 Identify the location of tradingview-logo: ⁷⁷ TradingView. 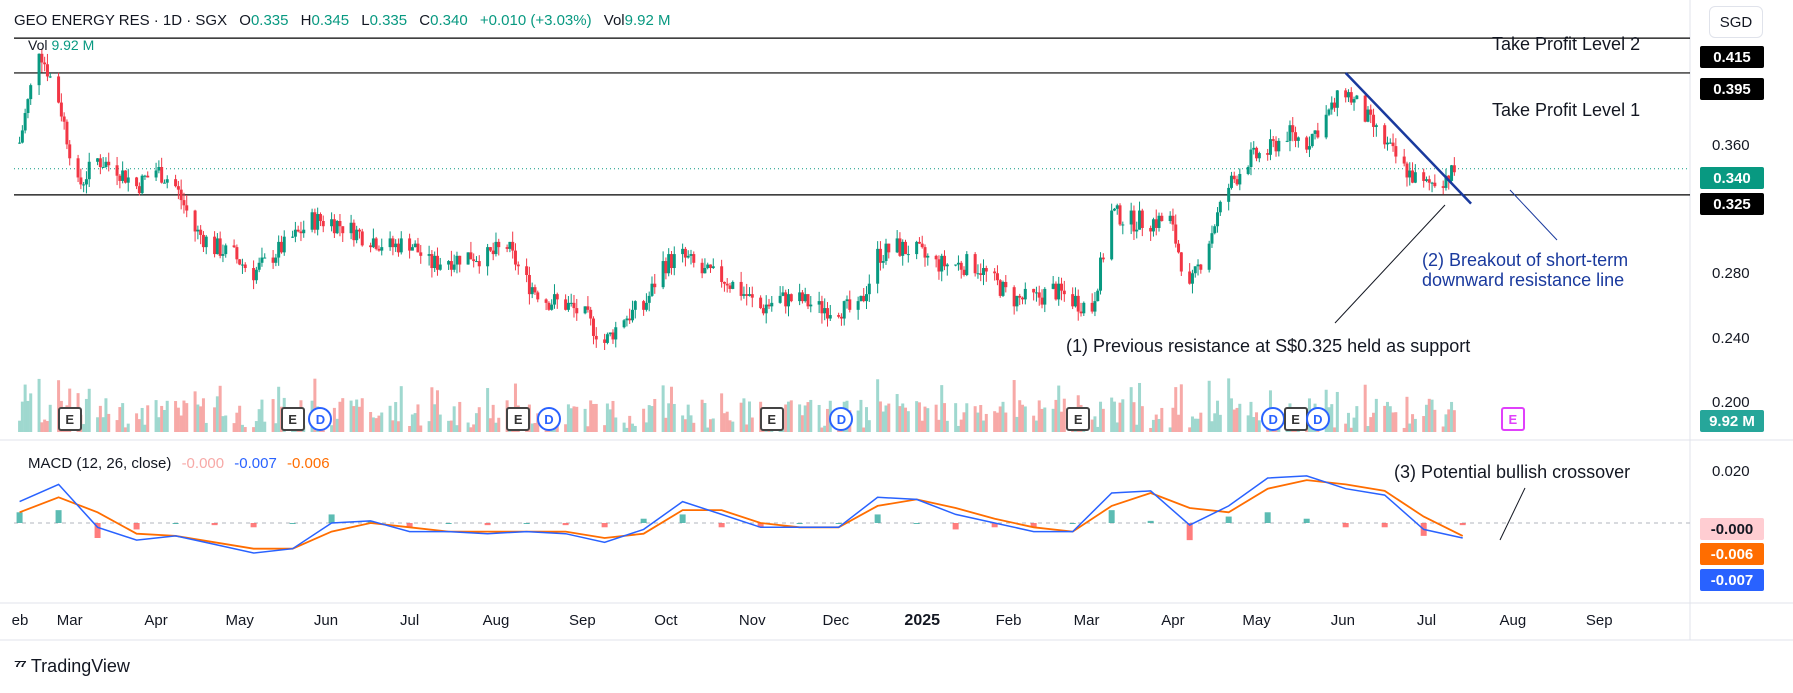
(72, 666).